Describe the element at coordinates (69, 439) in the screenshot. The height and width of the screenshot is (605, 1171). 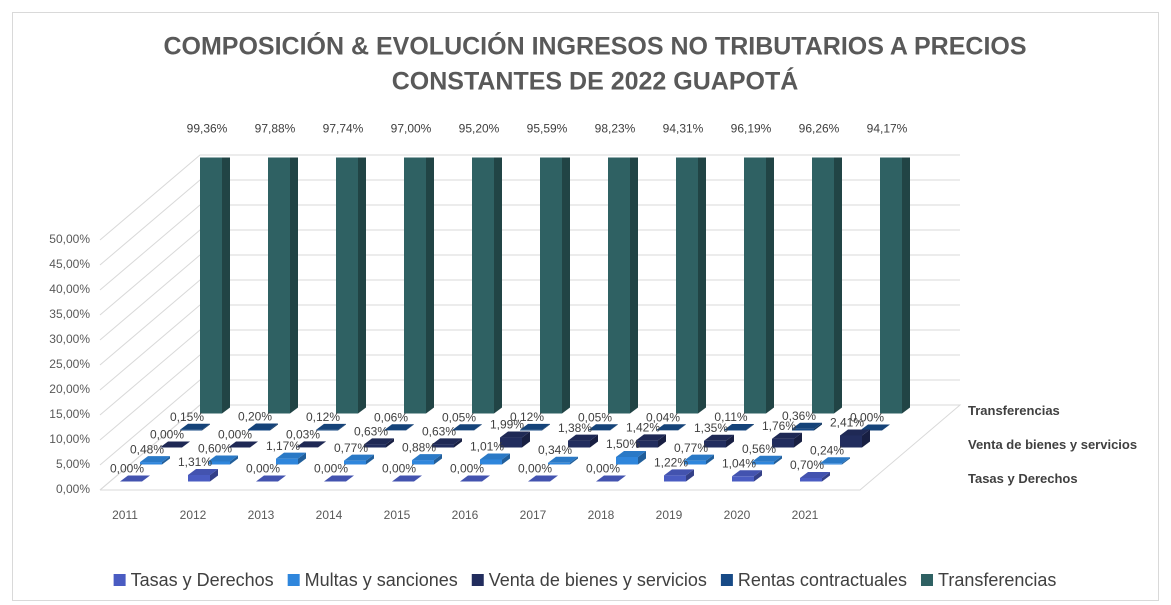
I see `y-tick-label: 10,00%` at that location.